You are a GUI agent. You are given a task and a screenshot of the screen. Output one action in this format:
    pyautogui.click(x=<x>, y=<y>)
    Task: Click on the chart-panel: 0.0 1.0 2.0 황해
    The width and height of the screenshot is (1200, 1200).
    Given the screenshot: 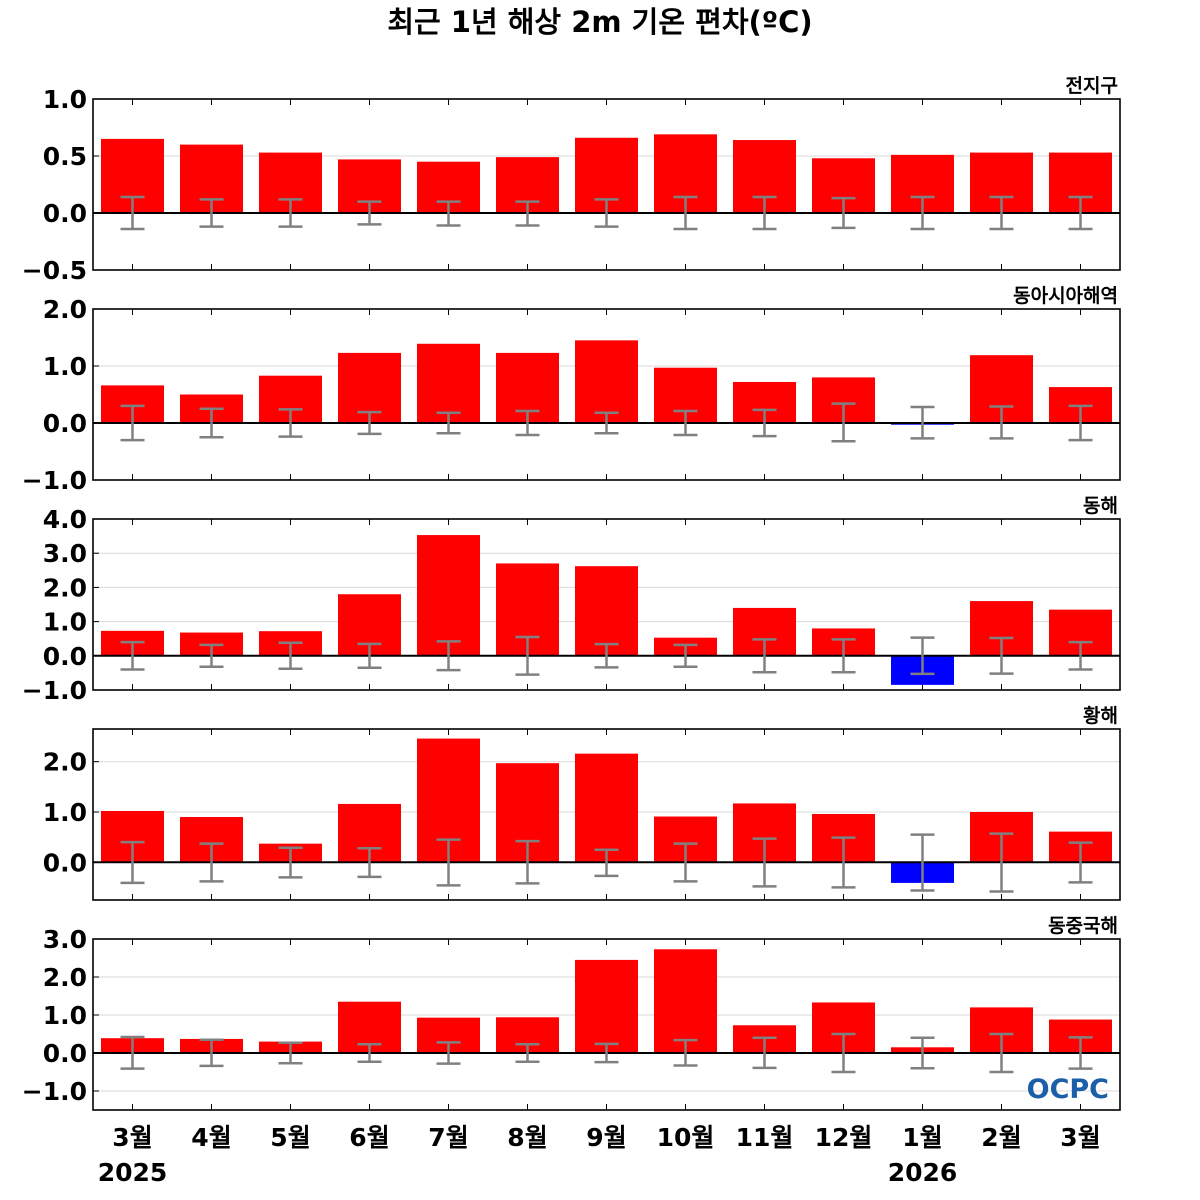 What is the action you would take?
    pyautogui.click(x=582, y=802)
    